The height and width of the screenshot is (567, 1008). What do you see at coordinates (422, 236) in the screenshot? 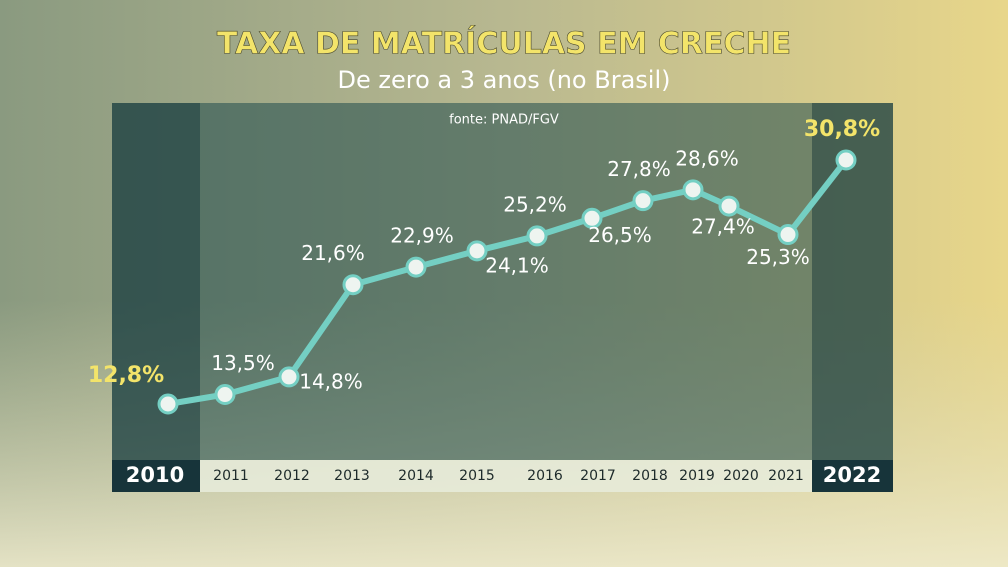
I see `value-label: 22,9%` at bounding box center [422, 236].